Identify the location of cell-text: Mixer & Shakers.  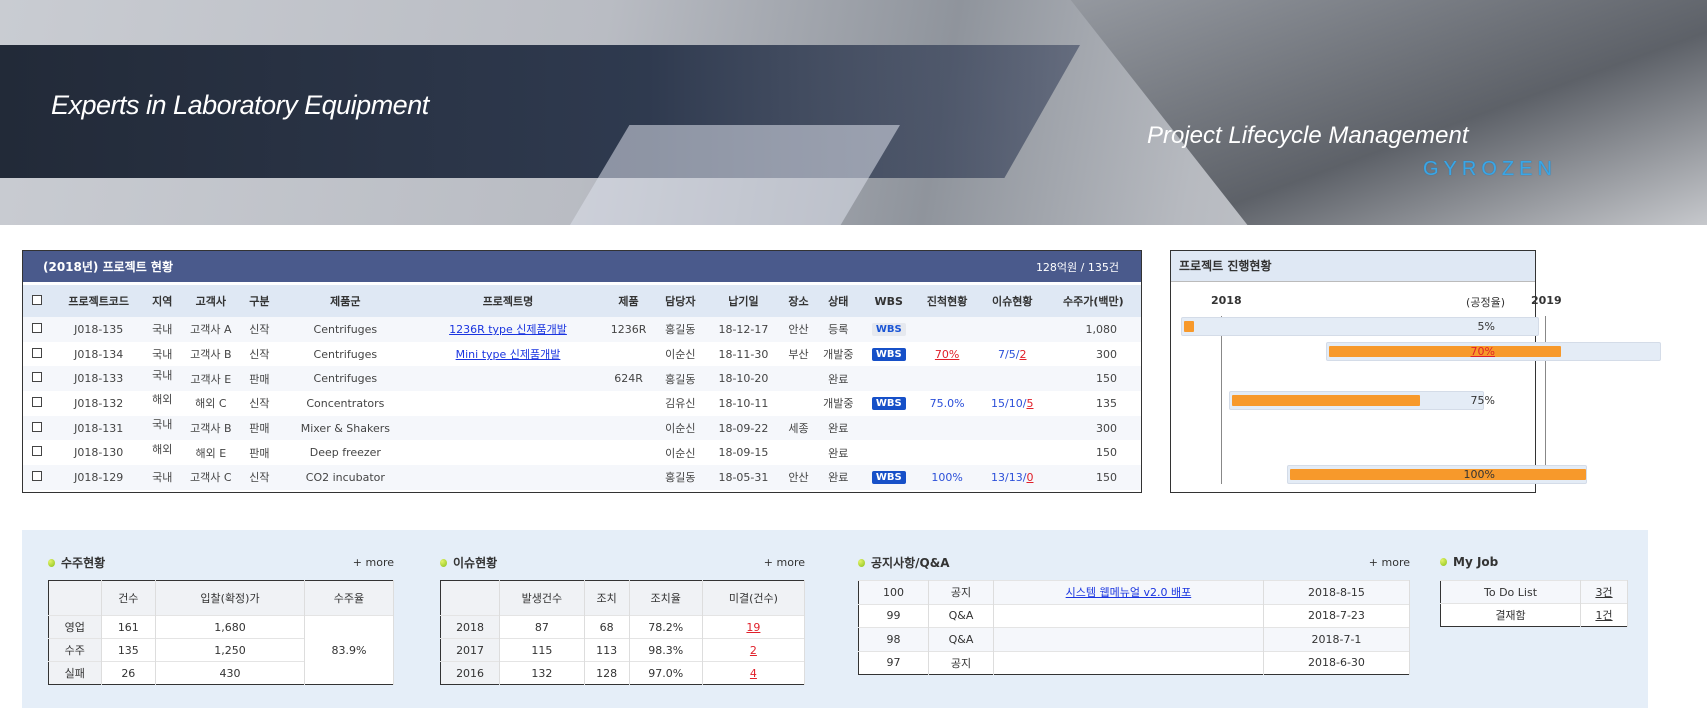
(345, 428).